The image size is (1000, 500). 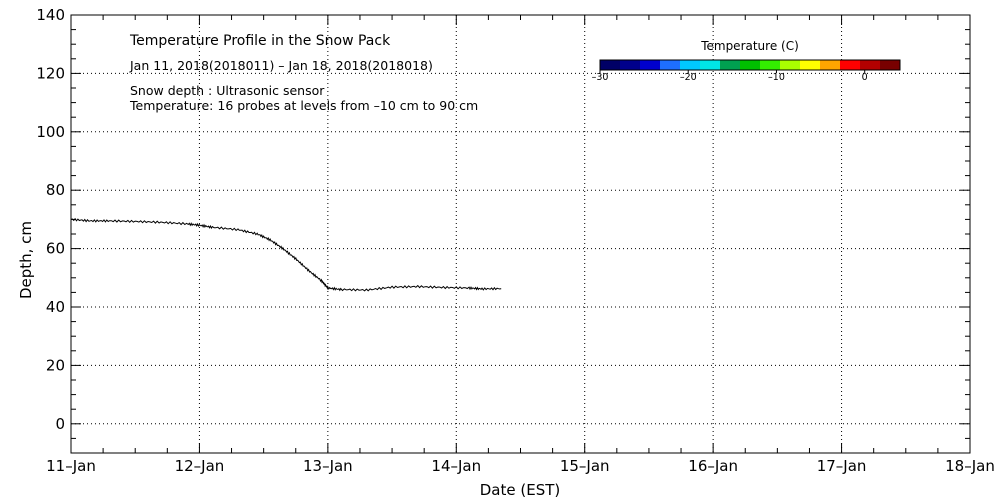 What do you see at coordinates (520, 490) in the screenshot?
I see `x-axis-label: Date (EST)` at bounding box center [520, 490].